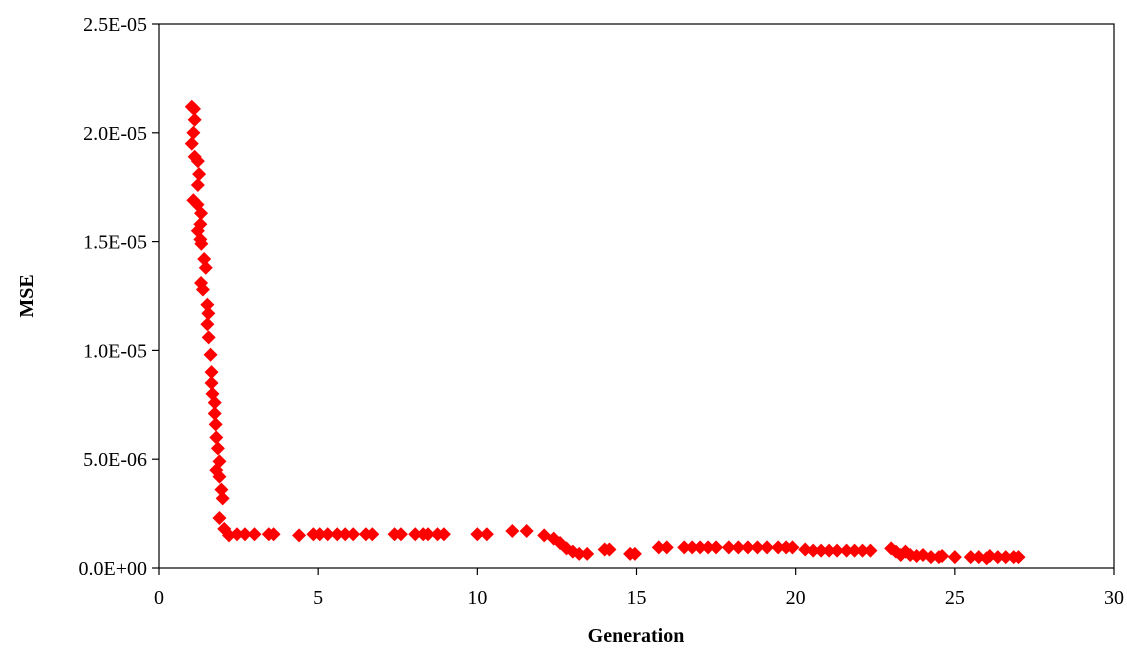 The height and width of the screenshot is (648, 1127). Describe the element at coordinates (115, 134) in the screenshot. I see `y-tick-label: 2.0E-05` at that location.